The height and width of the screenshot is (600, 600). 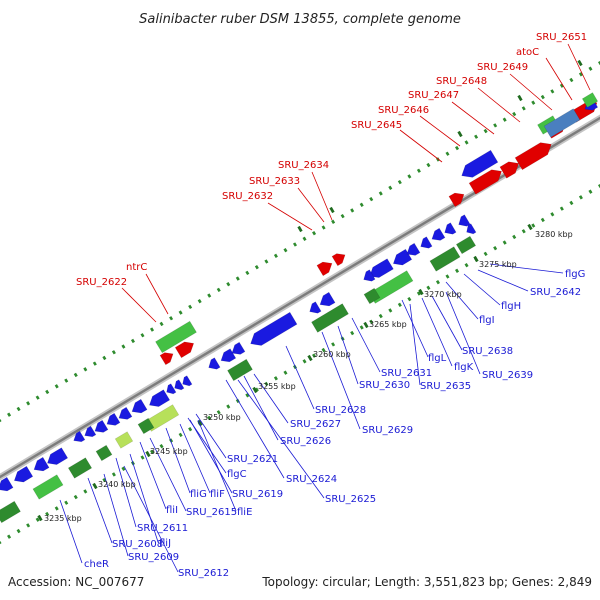 What do you see at coordinates (403, 110) in the screenshot?
I see `gene-label: SRU_2646` at bounding box center [403, 110].